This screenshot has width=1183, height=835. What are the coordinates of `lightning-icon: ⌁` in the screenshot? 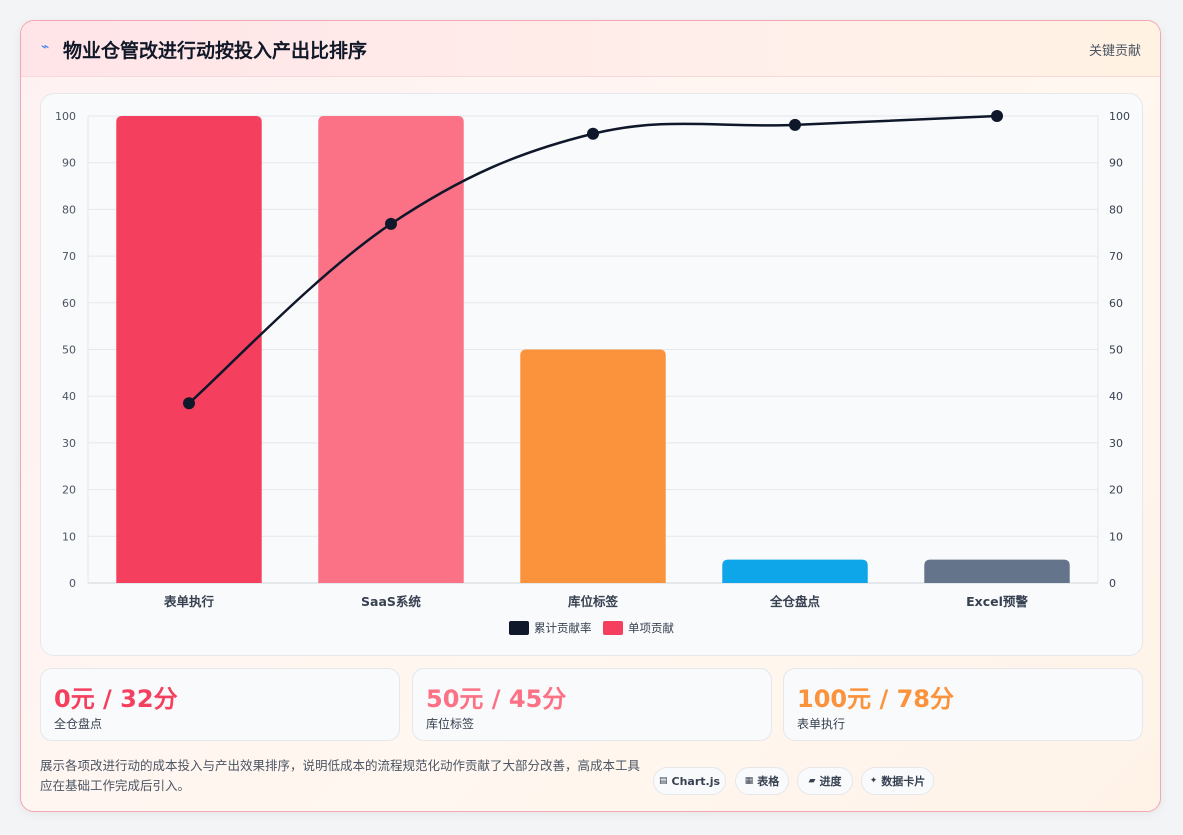 It's located at (45, 47).